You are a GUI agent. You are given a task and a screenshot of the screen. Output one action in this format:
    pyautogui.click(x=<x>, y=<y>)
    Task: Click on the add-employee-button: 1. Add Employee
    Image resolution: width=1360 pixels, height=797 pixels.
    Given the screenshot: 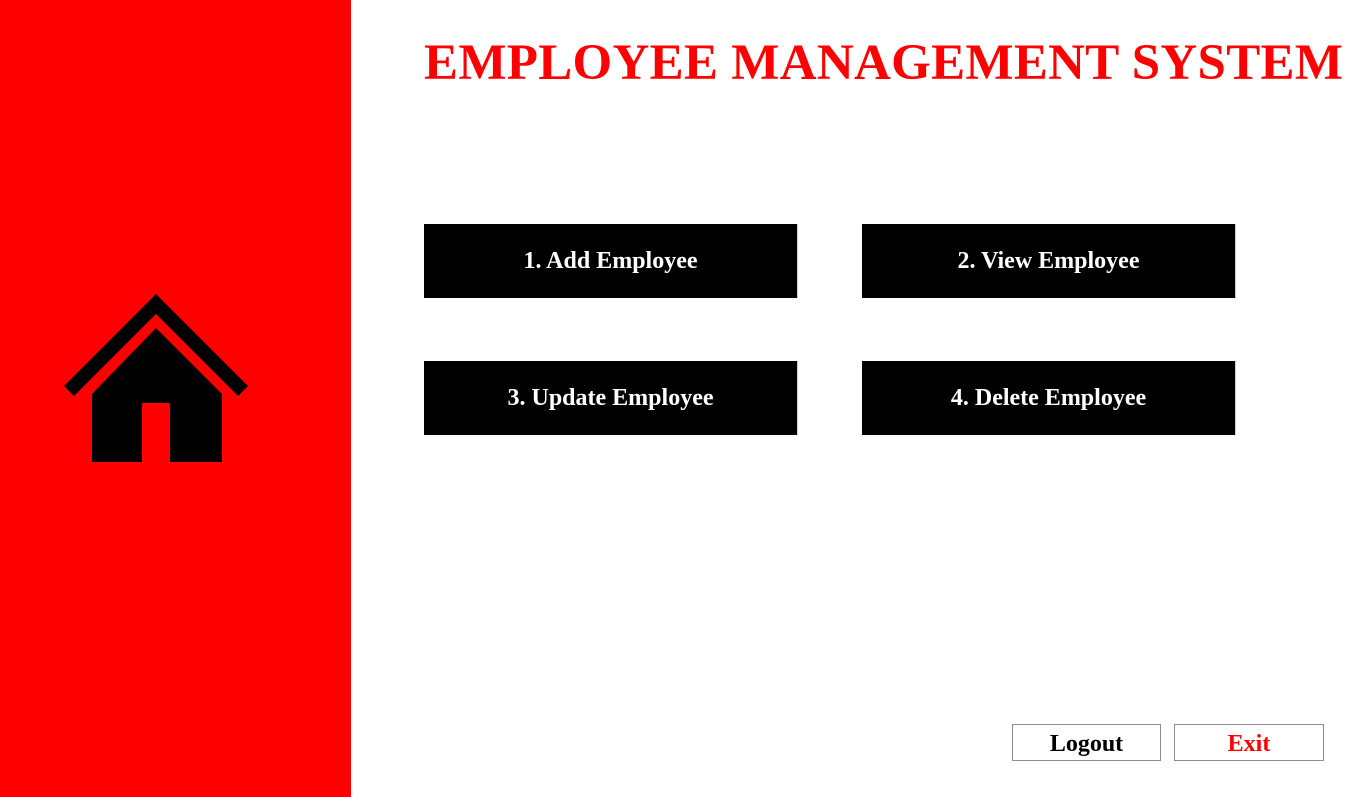 What is the action you would take?
    pyautogui.click(x=611, y=261)
    